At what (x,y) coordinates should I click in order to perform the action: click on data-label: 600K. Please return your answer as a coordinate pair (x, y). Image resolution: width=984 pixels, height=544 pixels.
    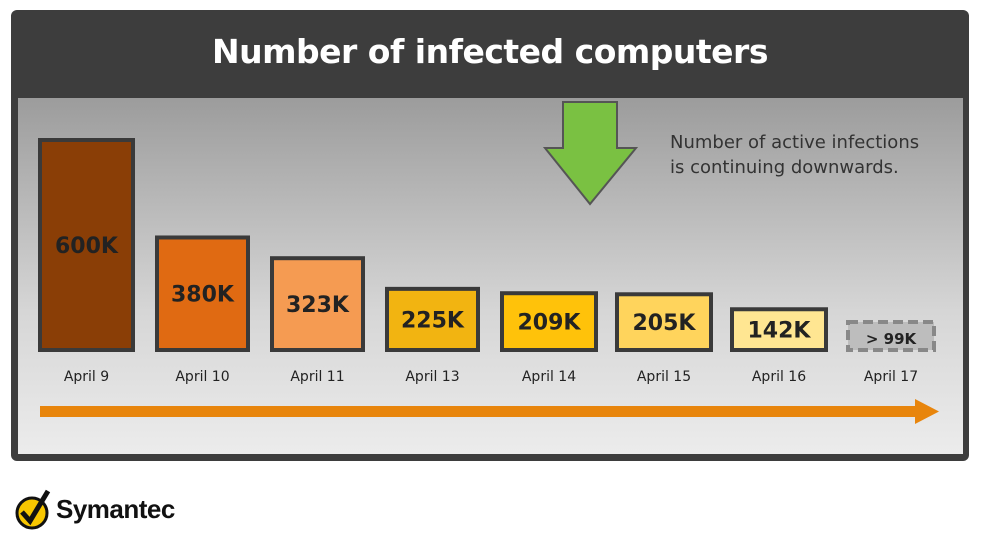
    Looking at the image, I should click on (87, 246).